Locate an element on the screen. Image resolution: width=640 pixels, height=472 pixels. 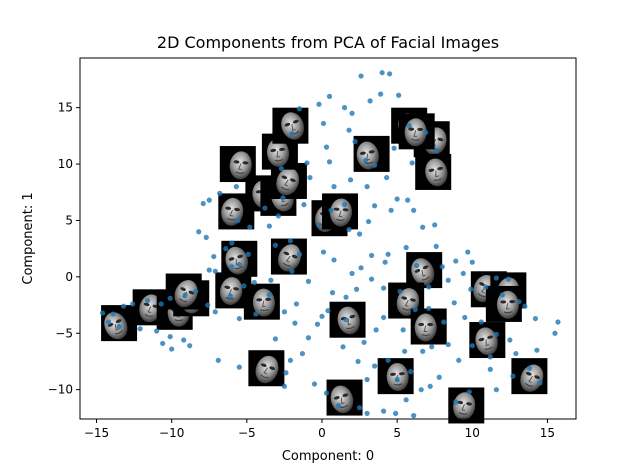
x-tick-label: −10 is located at coordinates (171, 433).